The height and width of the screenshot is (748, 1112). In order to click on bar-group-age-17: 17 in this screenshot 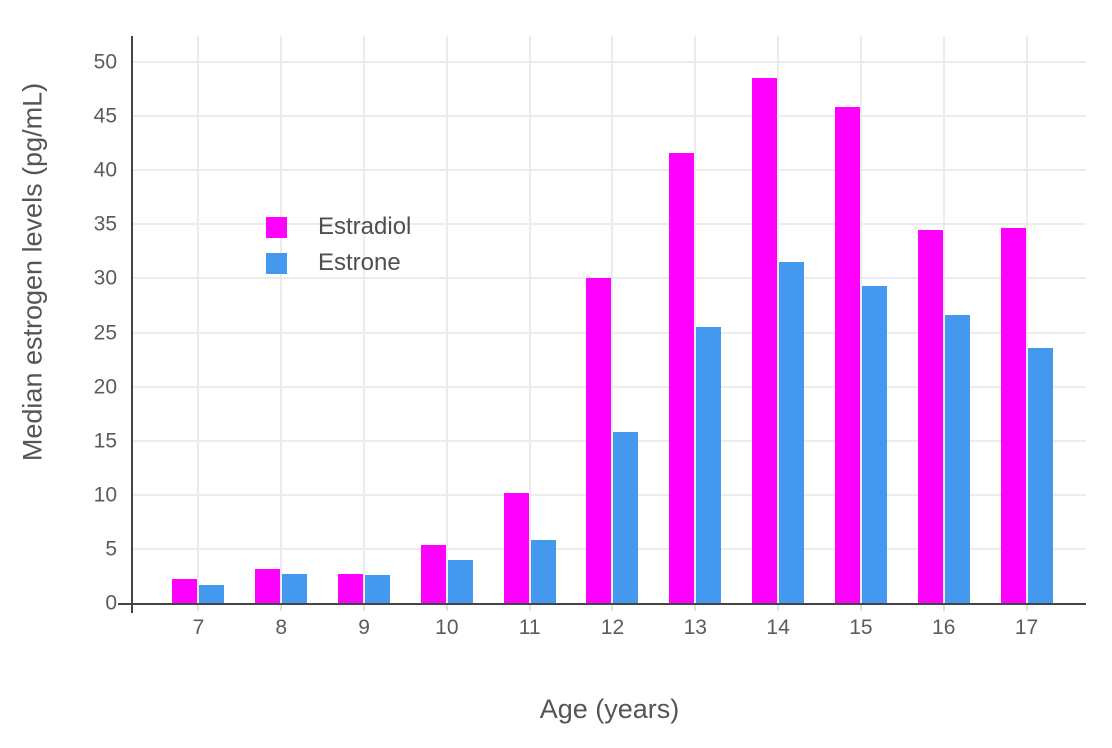, I will do `click(1026, 337)`.